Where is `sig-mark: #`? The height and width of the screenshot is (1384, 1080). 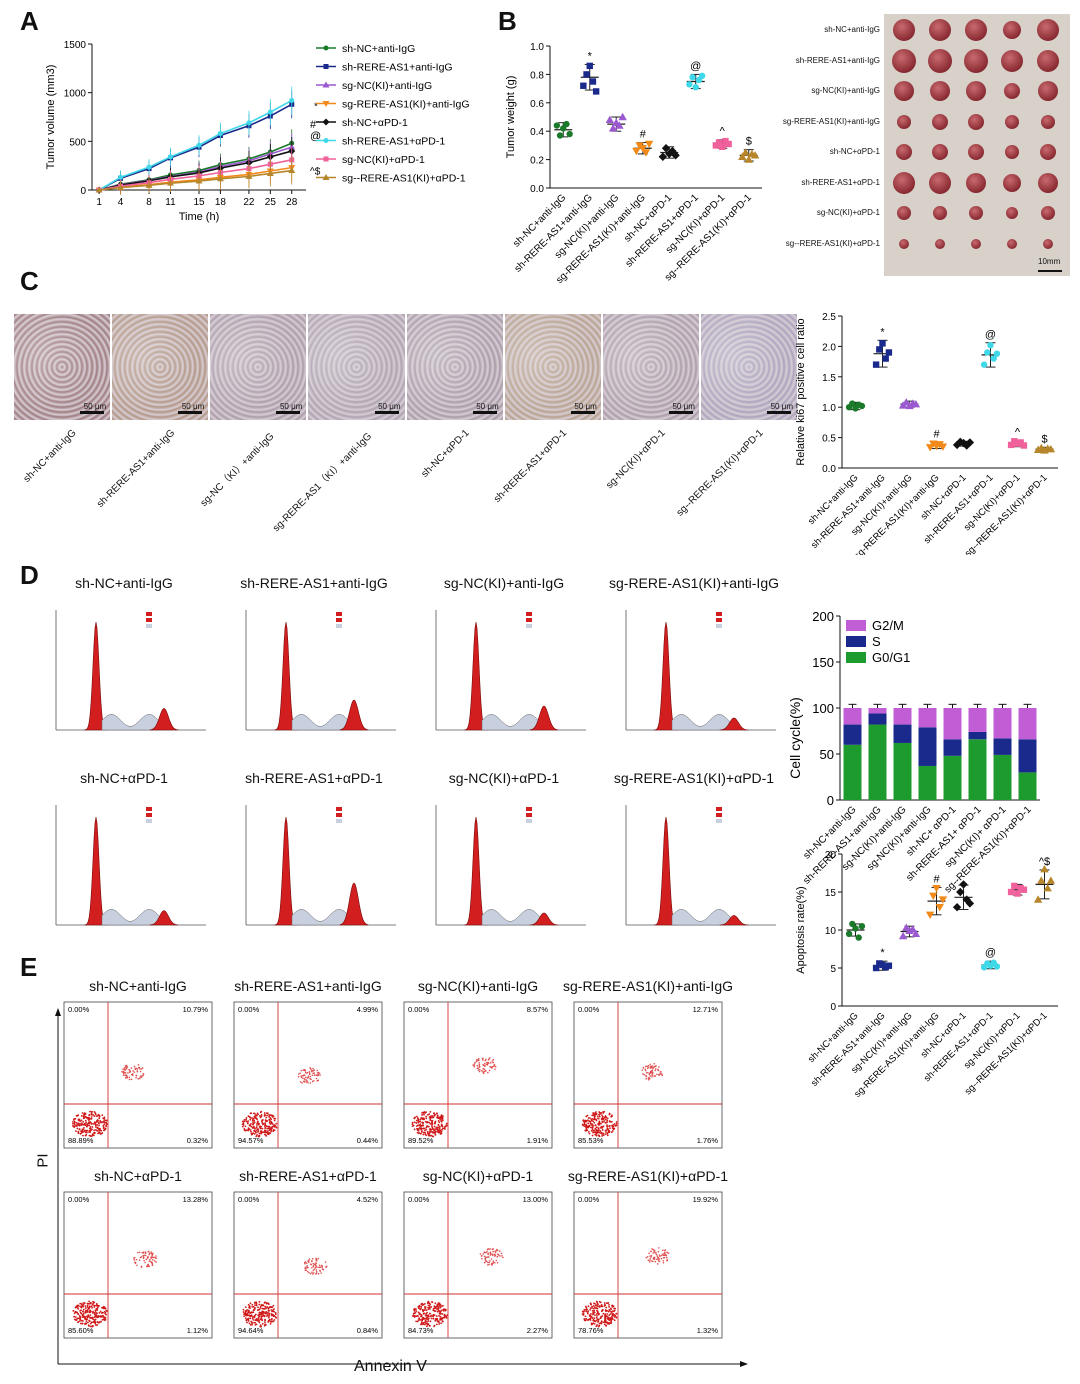 sig-mark: # is located at coordinates (643, 135).